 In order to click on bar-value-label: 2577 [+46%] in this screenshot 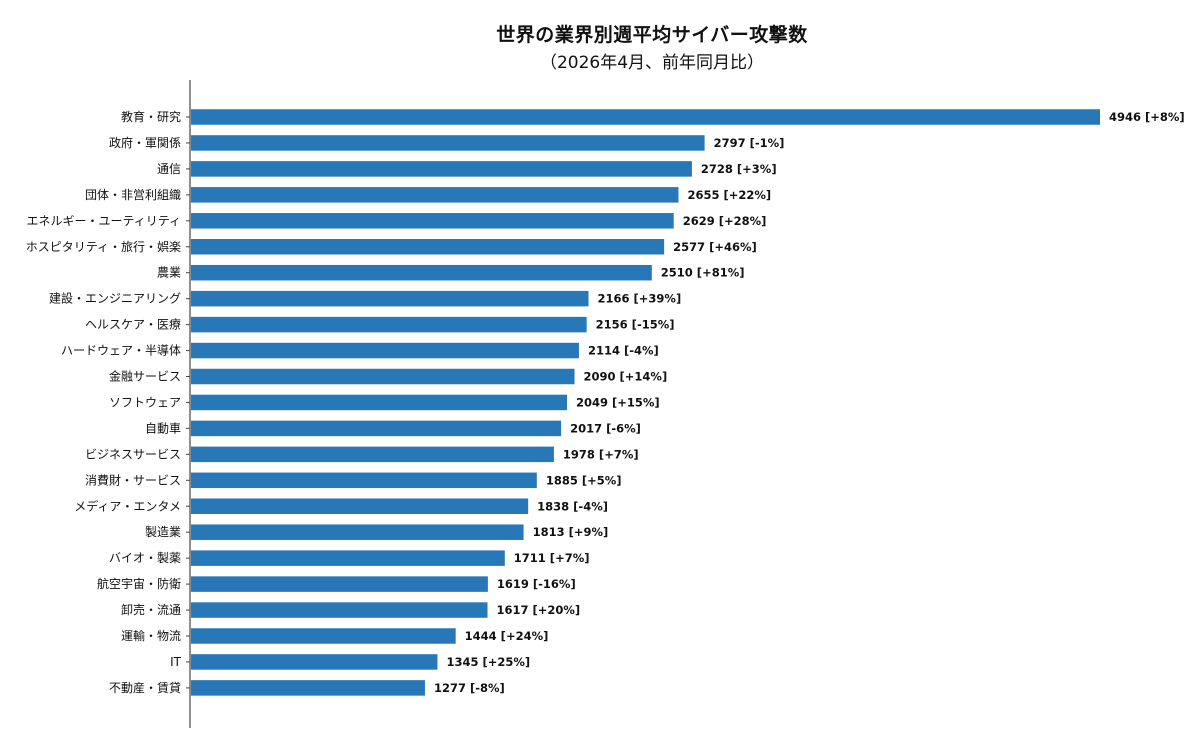, I will do `click(715, 247)`.